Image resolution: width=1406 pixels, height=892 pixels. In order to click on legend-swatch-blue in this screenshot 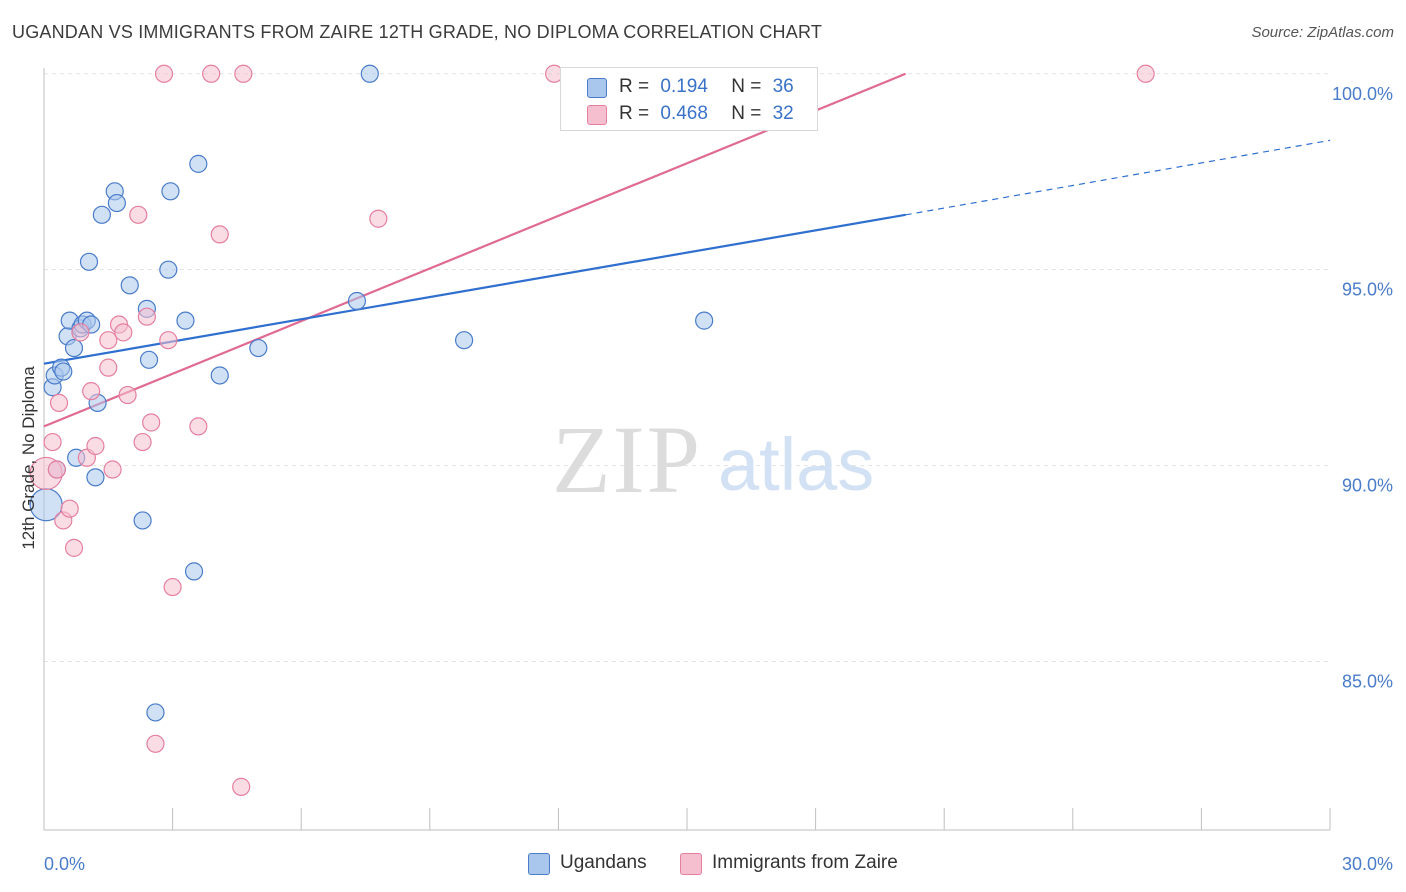, I will do `click(597, 88)`.